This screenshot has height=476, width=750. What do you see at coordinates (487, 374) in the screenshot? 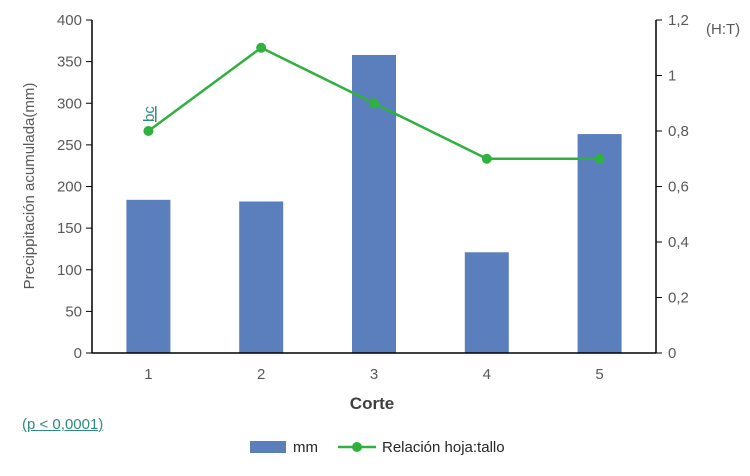
I see `x-tick-label: 4` at bounding box center [487, 374].